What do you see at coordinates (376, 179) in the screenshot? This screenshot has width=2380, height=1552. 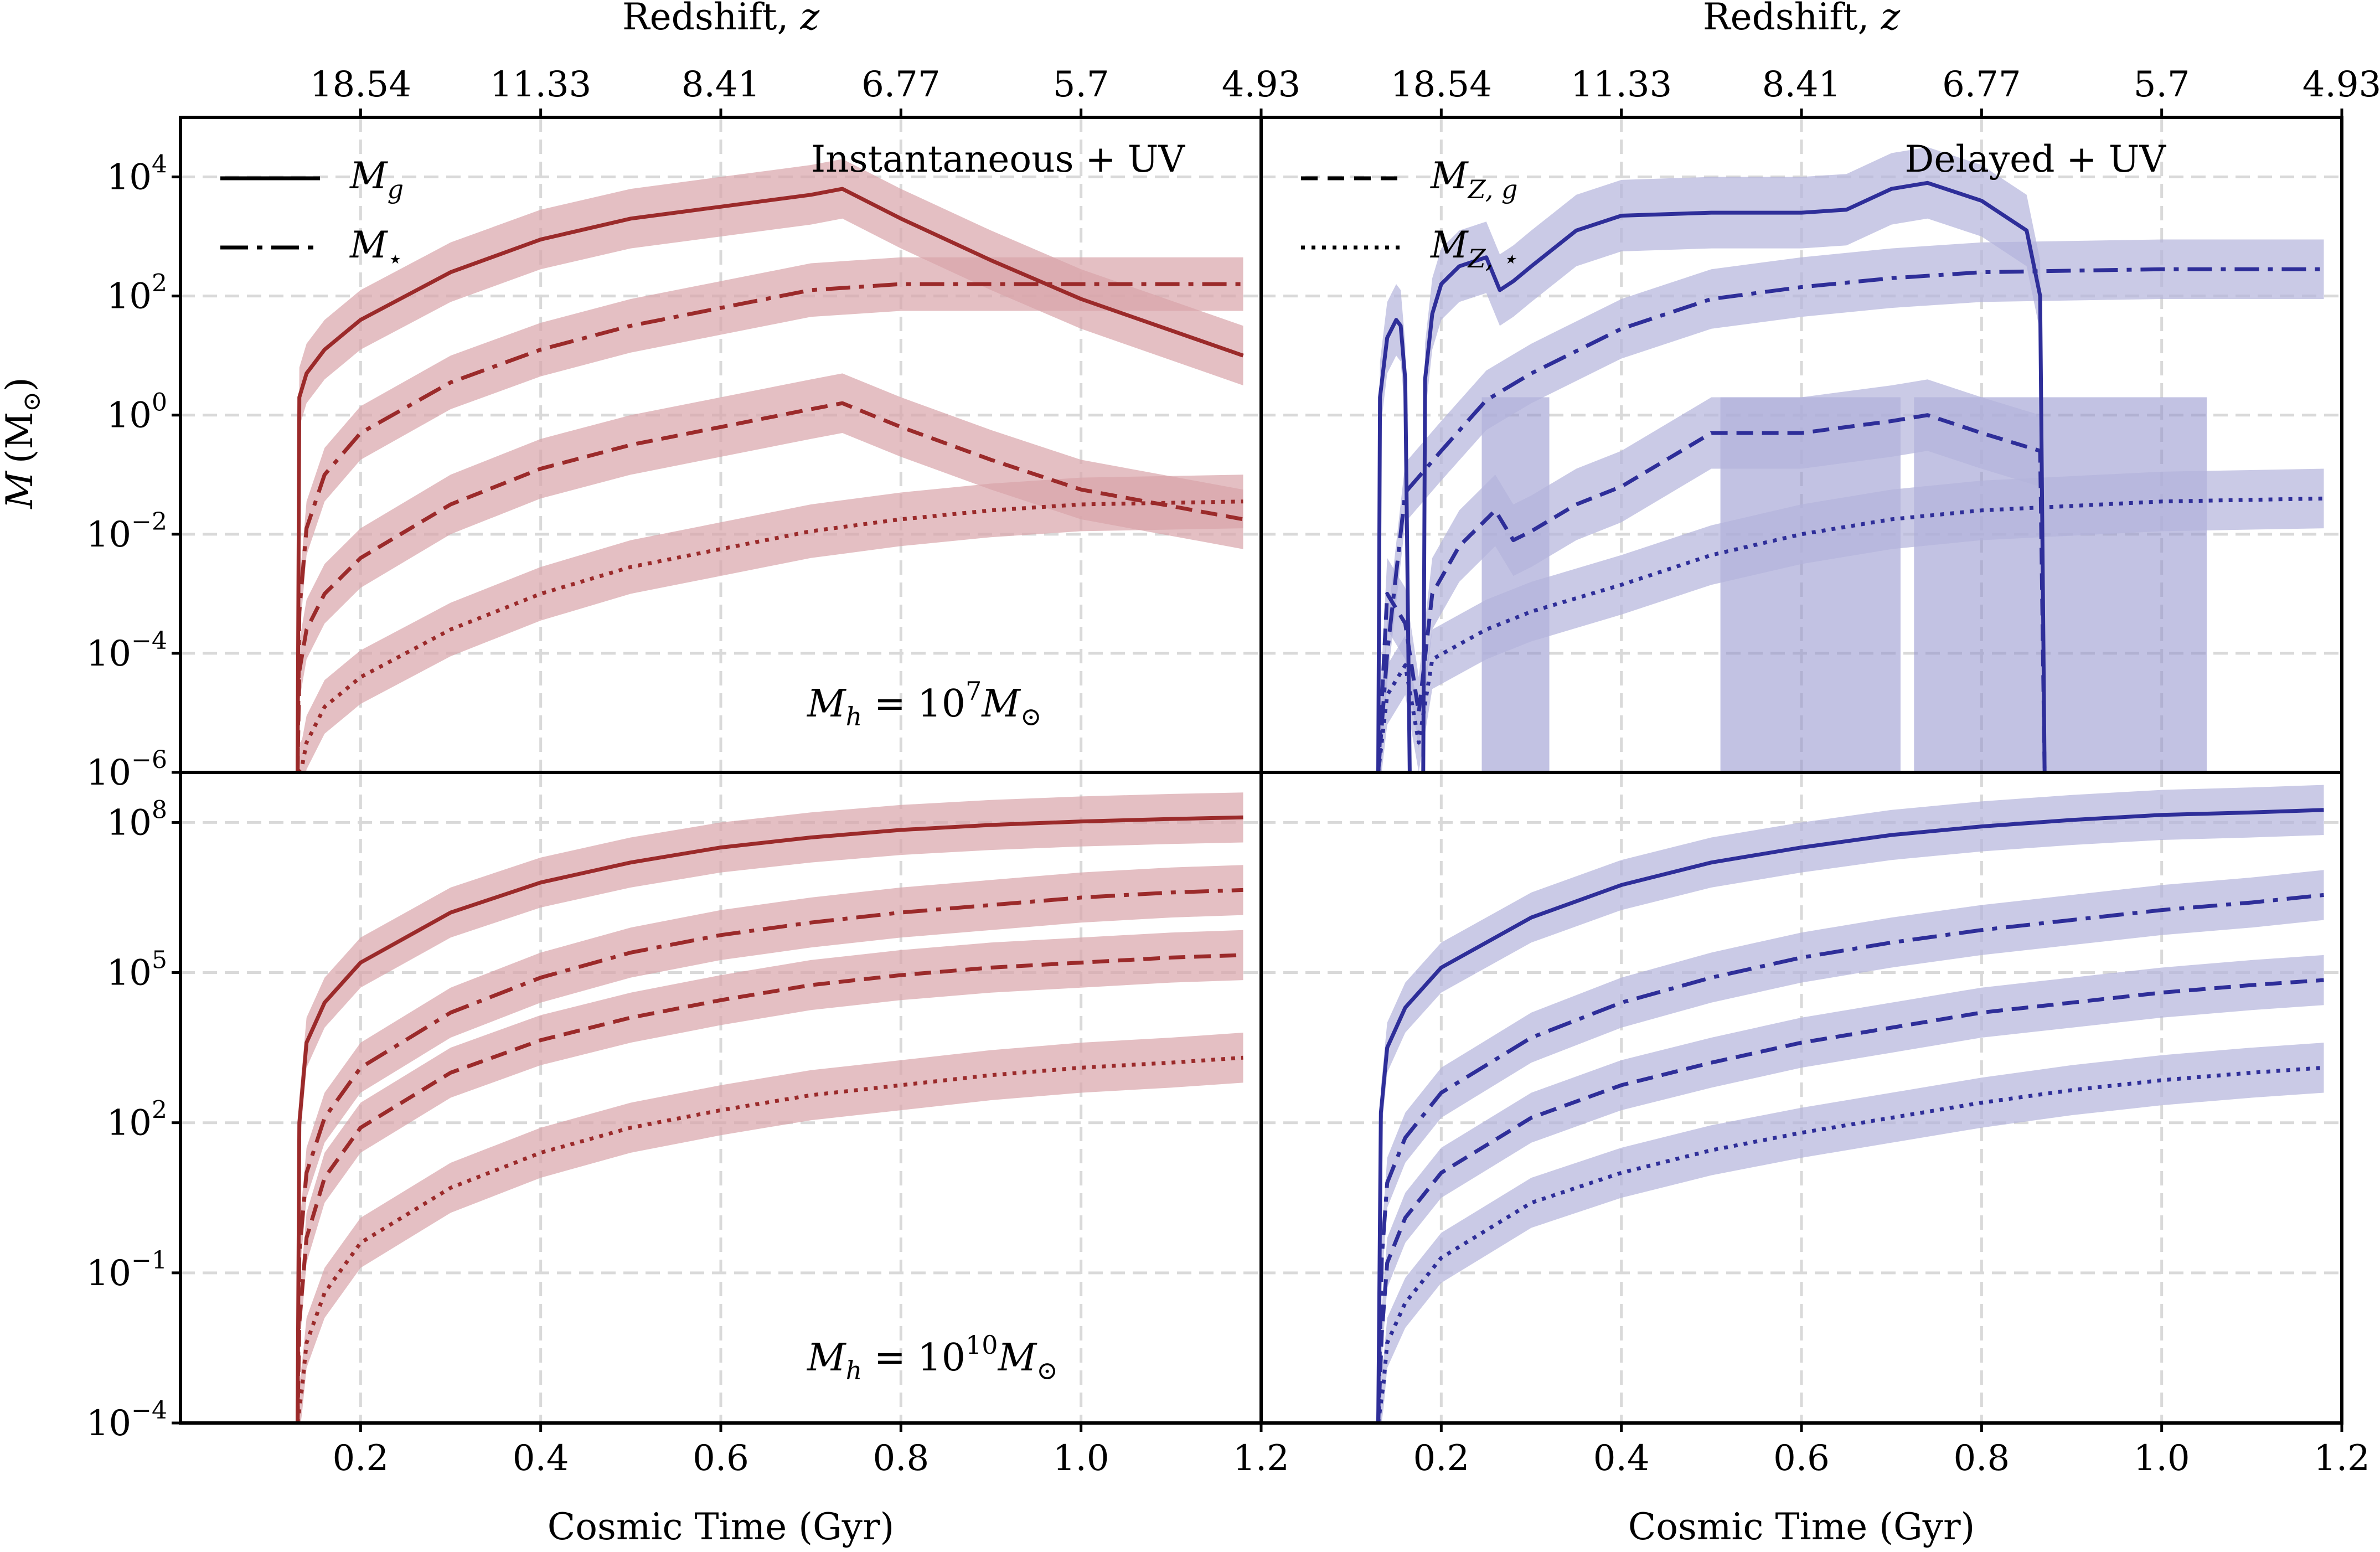 I see `legend-label-mg: Mg` at bounding box center [376, 179].